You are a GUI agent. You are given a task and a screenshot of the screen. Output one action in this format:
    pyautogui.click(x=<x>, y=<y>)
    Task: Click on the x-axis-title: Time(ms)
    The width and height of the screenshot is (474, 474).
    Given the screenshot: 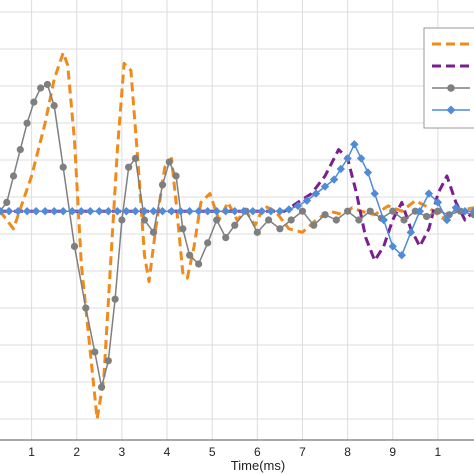 What is the action you would take?
    pyautogui.click(x=258, y=465)
    